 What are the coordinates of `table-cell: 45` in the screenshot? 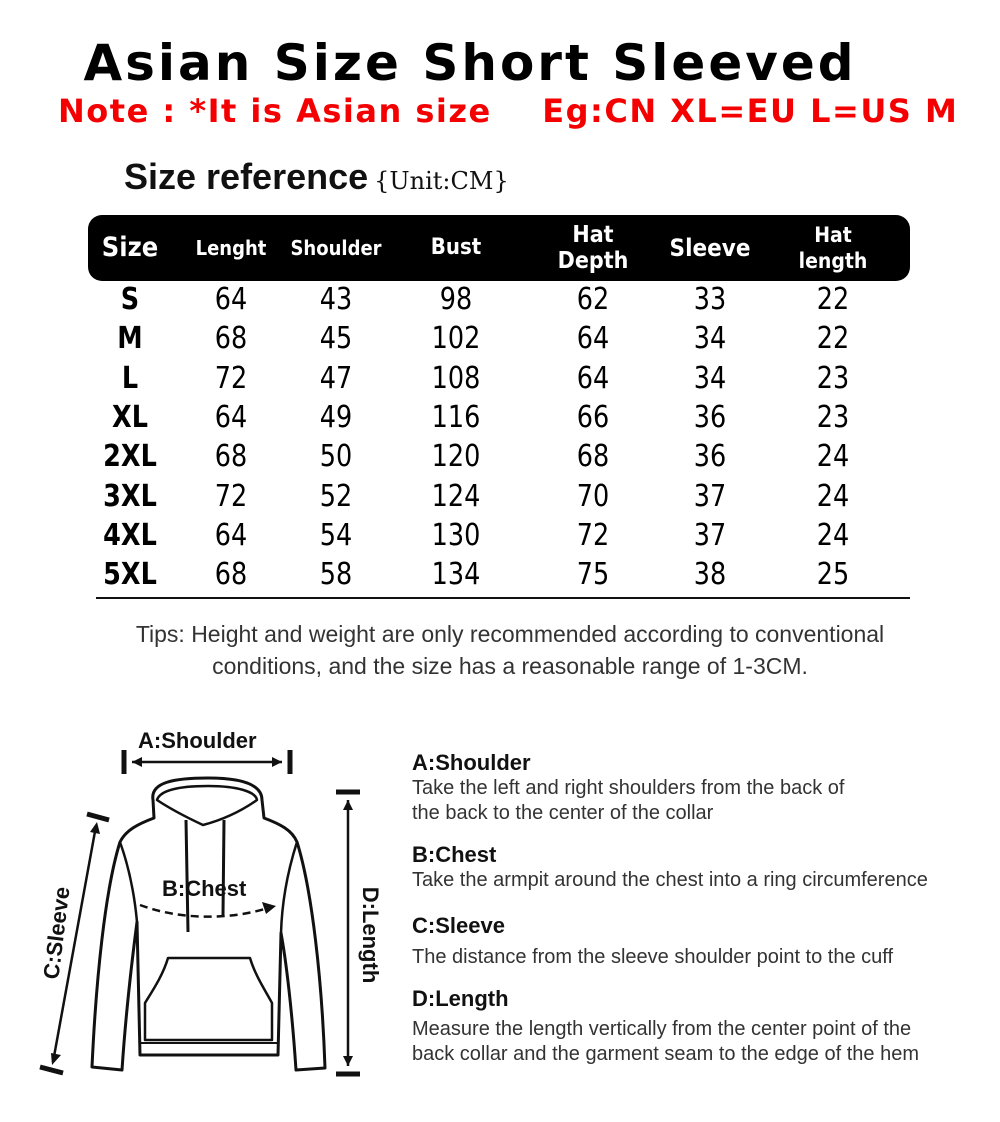 It's located at (336, 339).